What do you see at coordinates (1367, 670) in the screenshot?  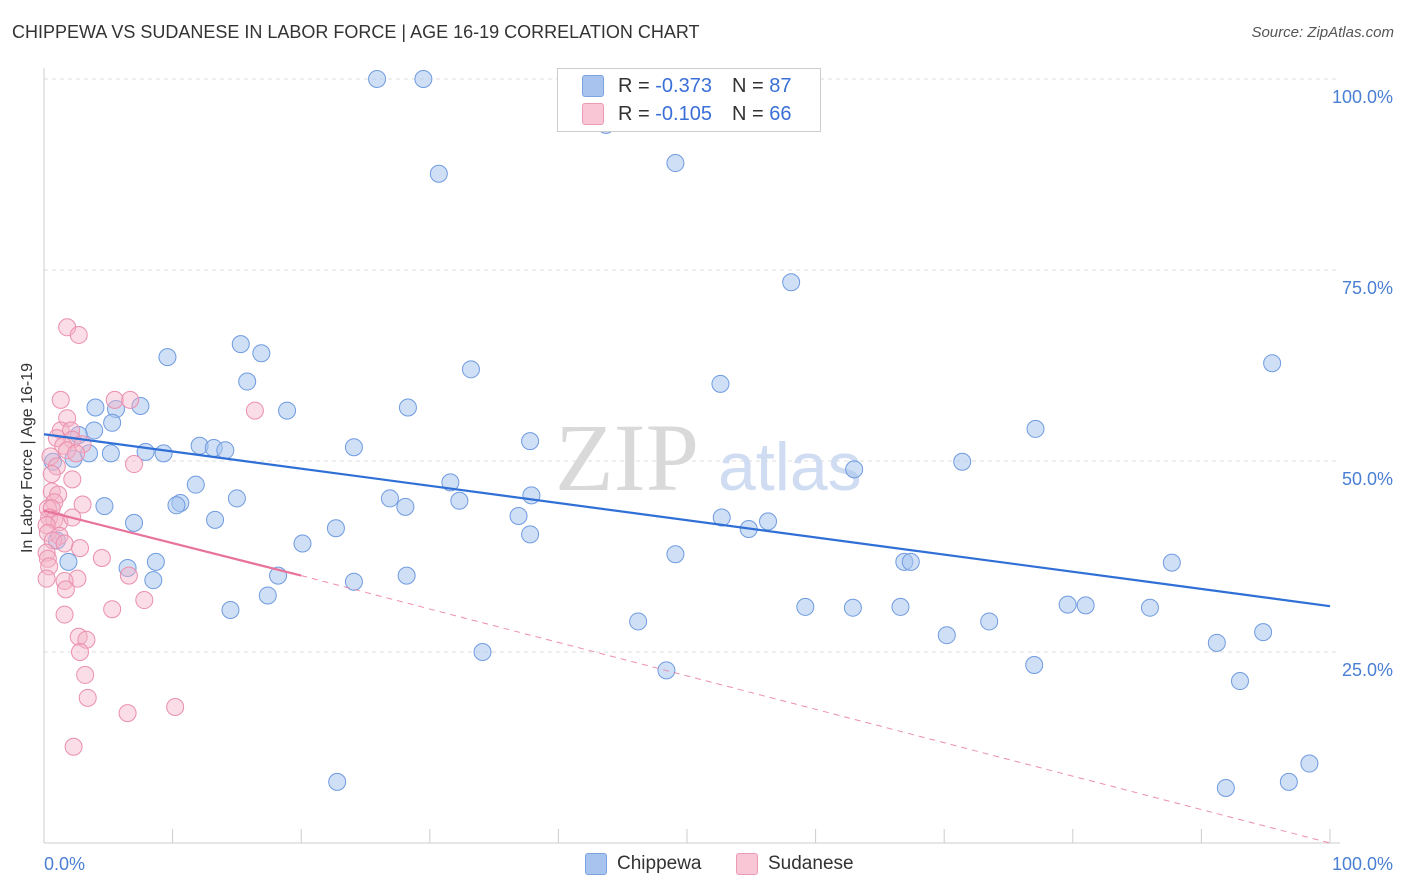 I see `y-tick-label: 25.0%` at bounding box center [1367, 670].